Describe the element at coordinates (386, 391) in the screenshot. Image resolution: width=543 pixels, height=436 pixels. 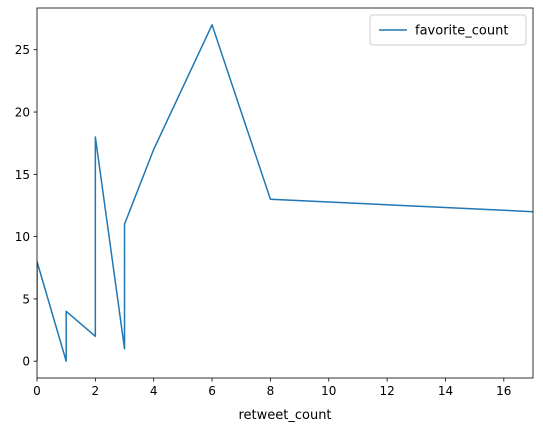
I see `x-tick-label: 12` at that location.